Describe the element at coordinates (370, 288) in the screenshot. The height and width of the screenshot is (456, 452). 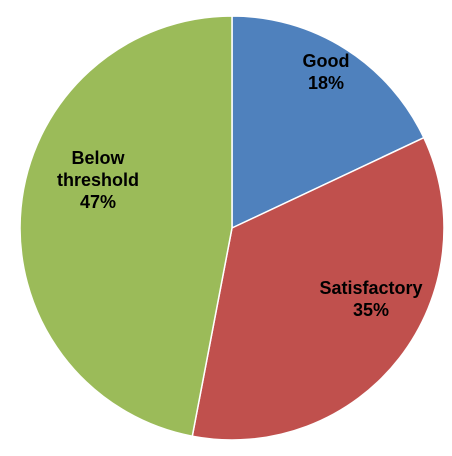
I see `data-label-category: Satisfactory` at that location.